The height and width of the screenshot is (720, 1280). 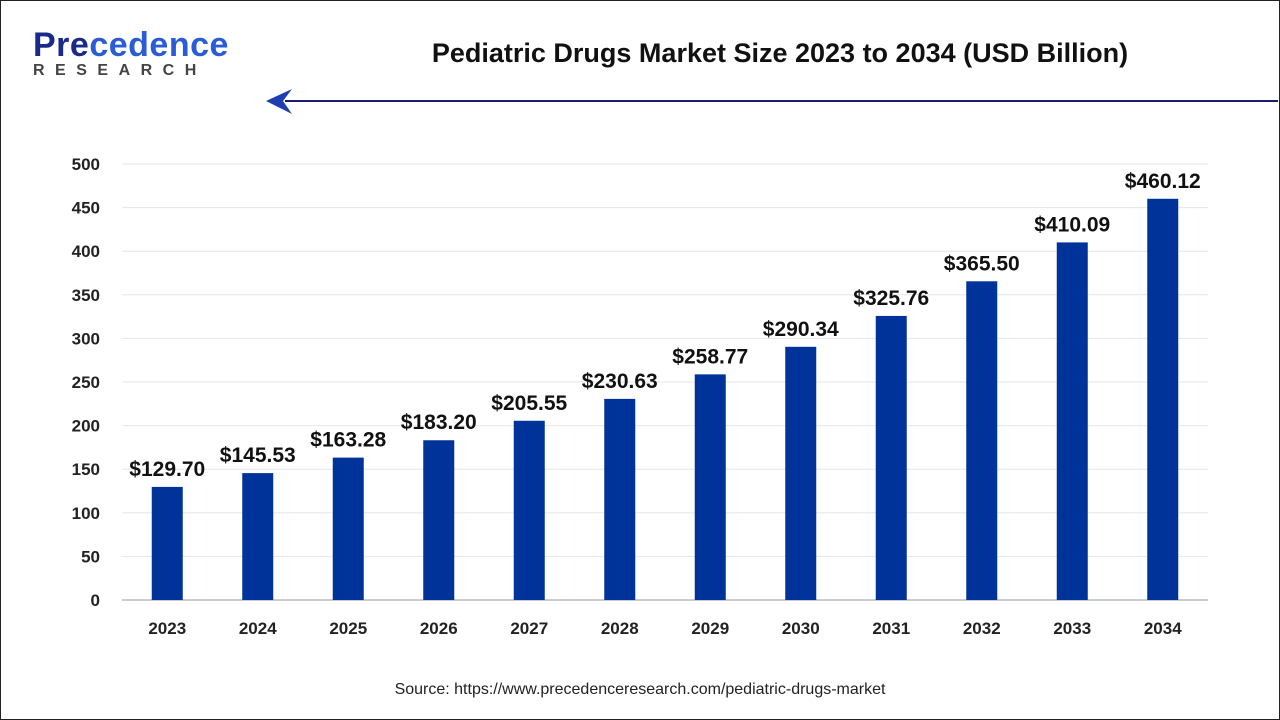 What do you see at coordinates (348, 440) in the screenshot?
I see `data-label: $163.28` at bounding box center [348, 440].